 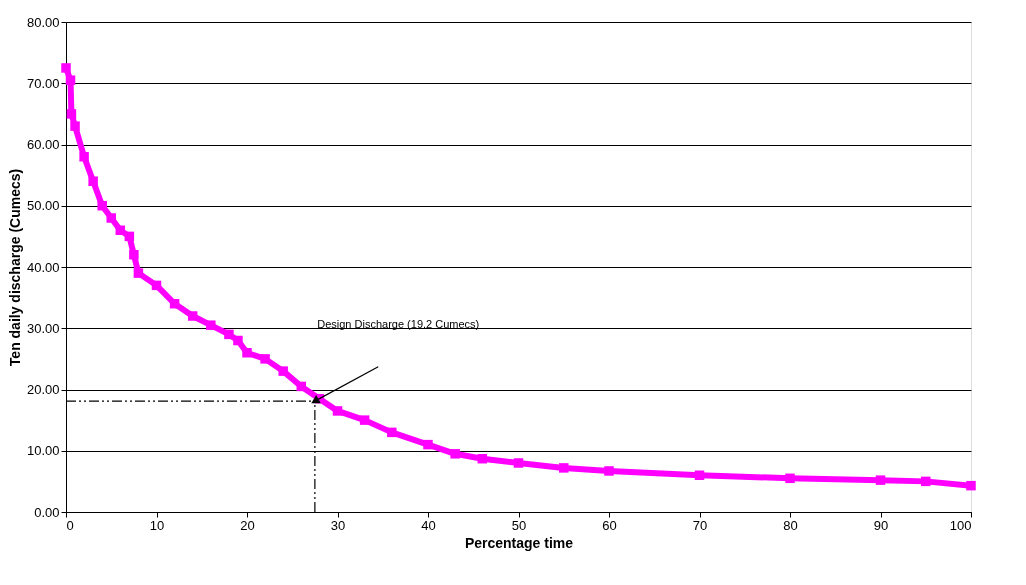 I want to click on x-tick-label: 0, so click(x=70, y=525).